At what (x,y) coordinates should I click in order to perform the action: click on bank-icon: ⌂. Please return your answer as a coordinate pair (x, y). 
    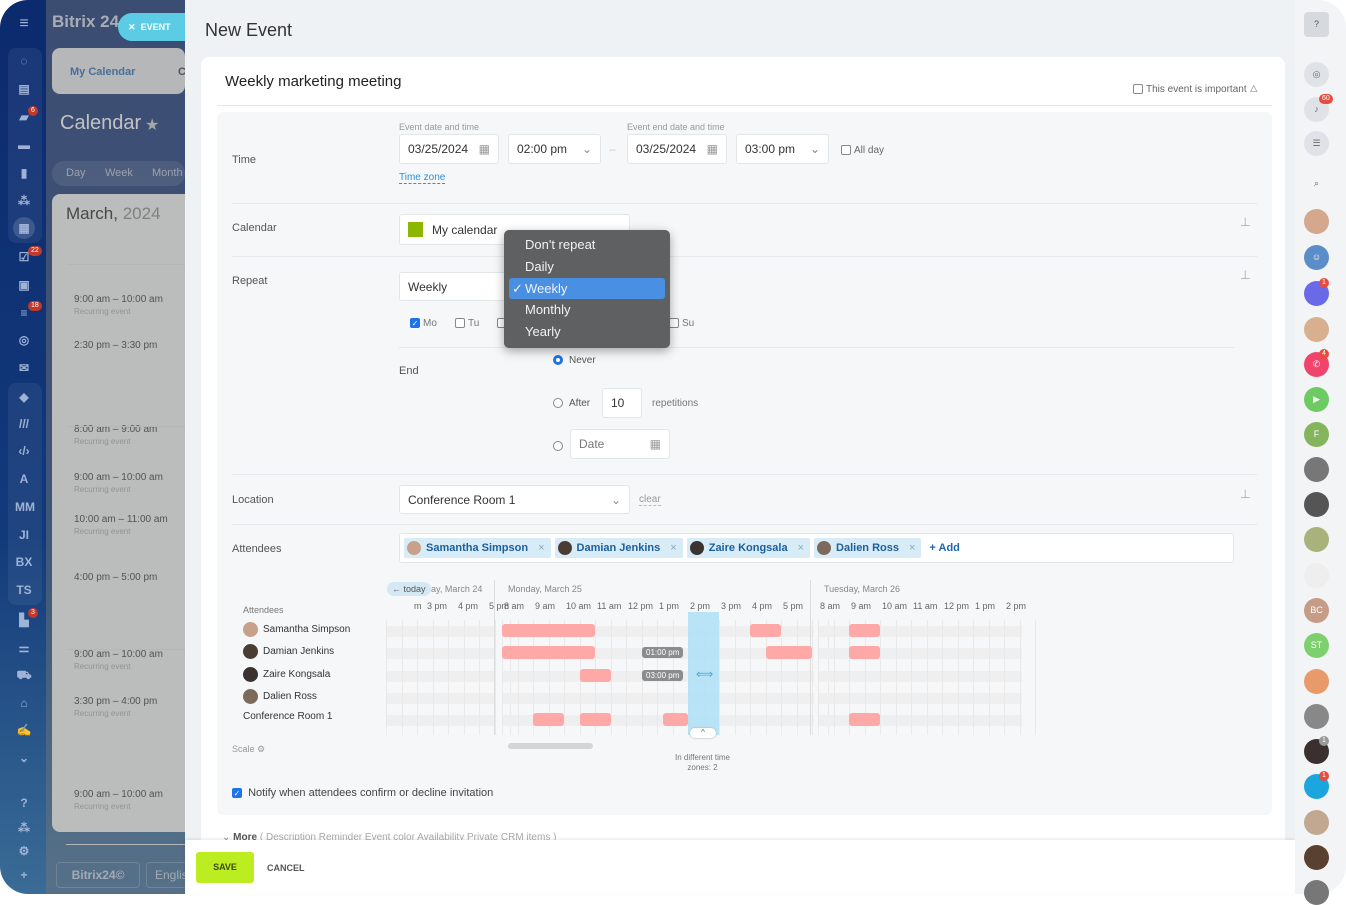
    Looking at the image, I should click on (24, 703).